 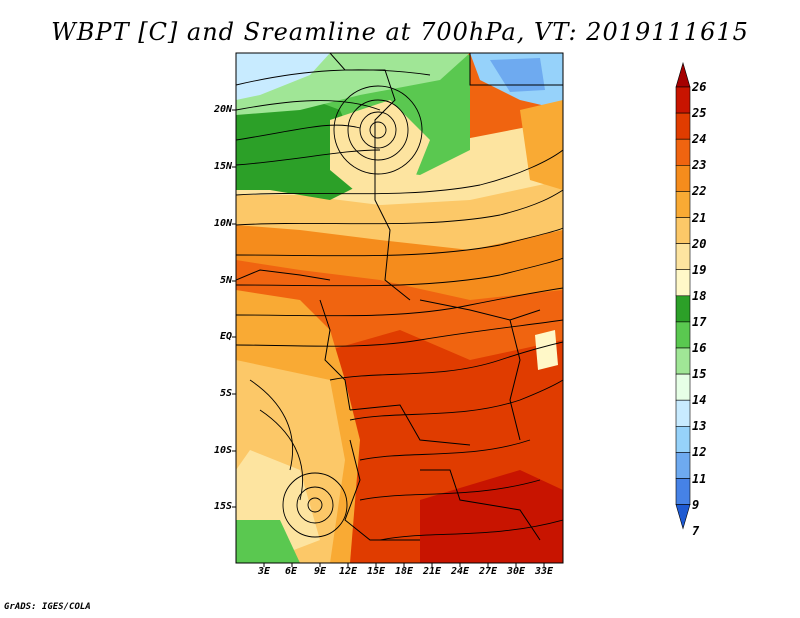 I want to click on colorbar, so click(x=683, y=295).